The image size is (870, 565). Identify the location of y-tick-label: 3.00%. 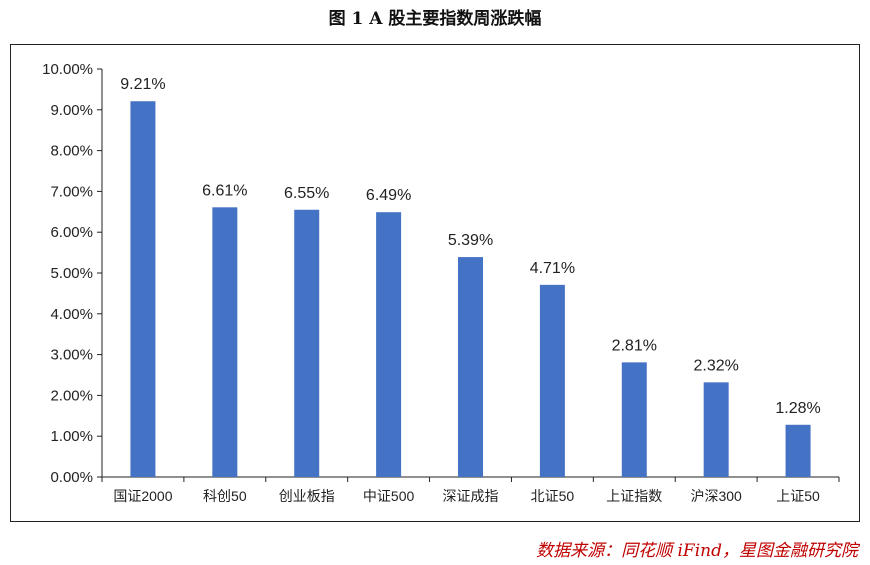
(71, 355).